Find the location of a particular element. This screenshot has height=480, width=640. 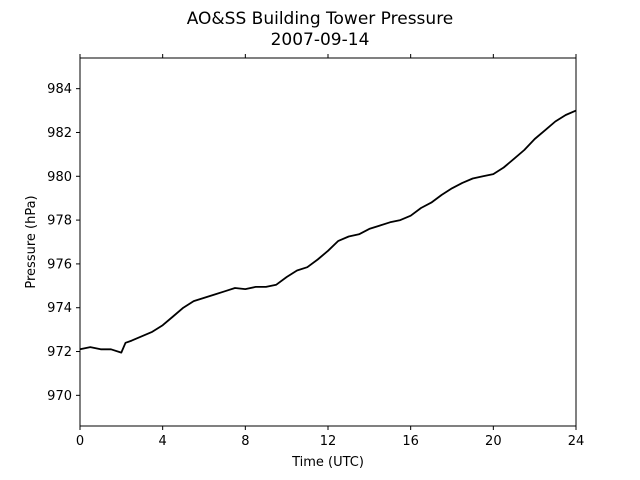

x-tick-label: 16 is located at coordinates (410, 441).